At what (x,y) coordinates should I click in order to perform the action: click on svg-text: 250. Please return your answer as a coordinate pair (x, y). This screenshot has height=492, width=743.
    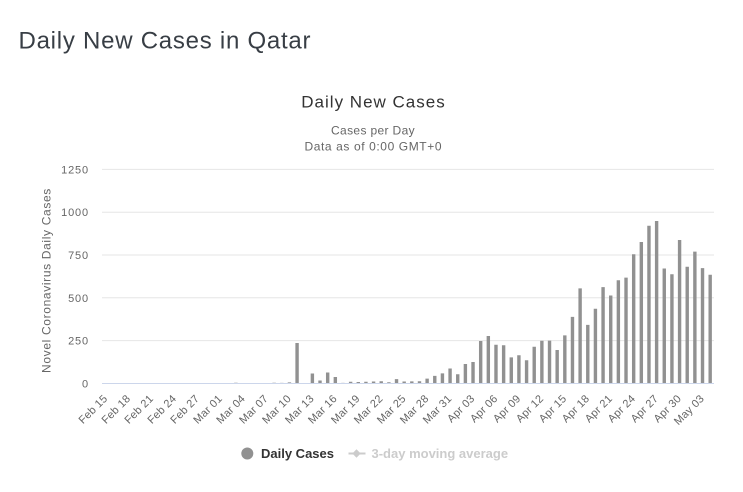
    Looking at the image, I should click on (78, 342).